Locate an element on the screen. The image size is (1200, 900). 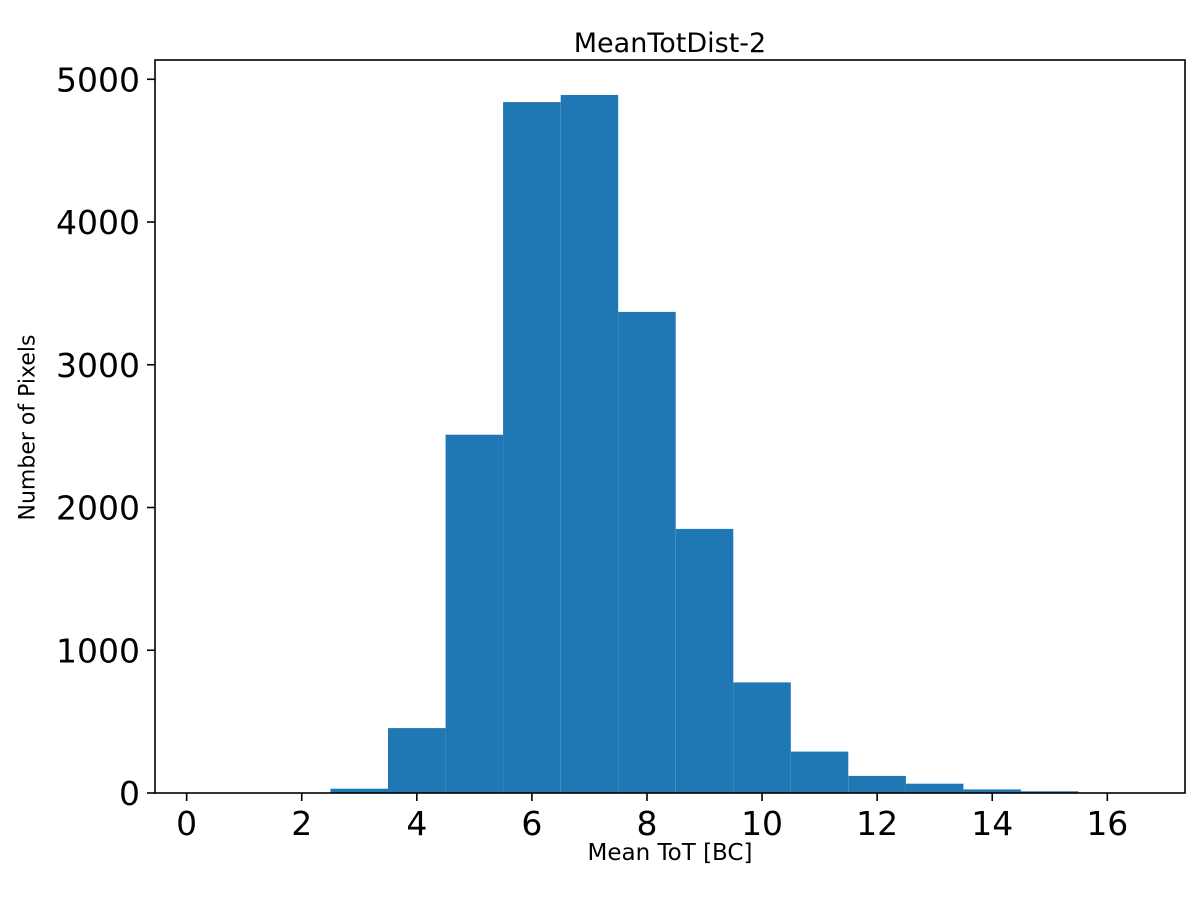
x-tick-label: 0 is located at coordinates (186, 823).